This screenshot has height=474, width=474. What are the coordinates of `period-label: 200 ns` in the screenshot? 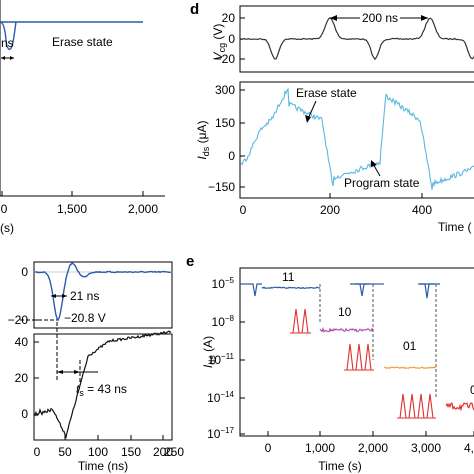 It's located at (380, 18).